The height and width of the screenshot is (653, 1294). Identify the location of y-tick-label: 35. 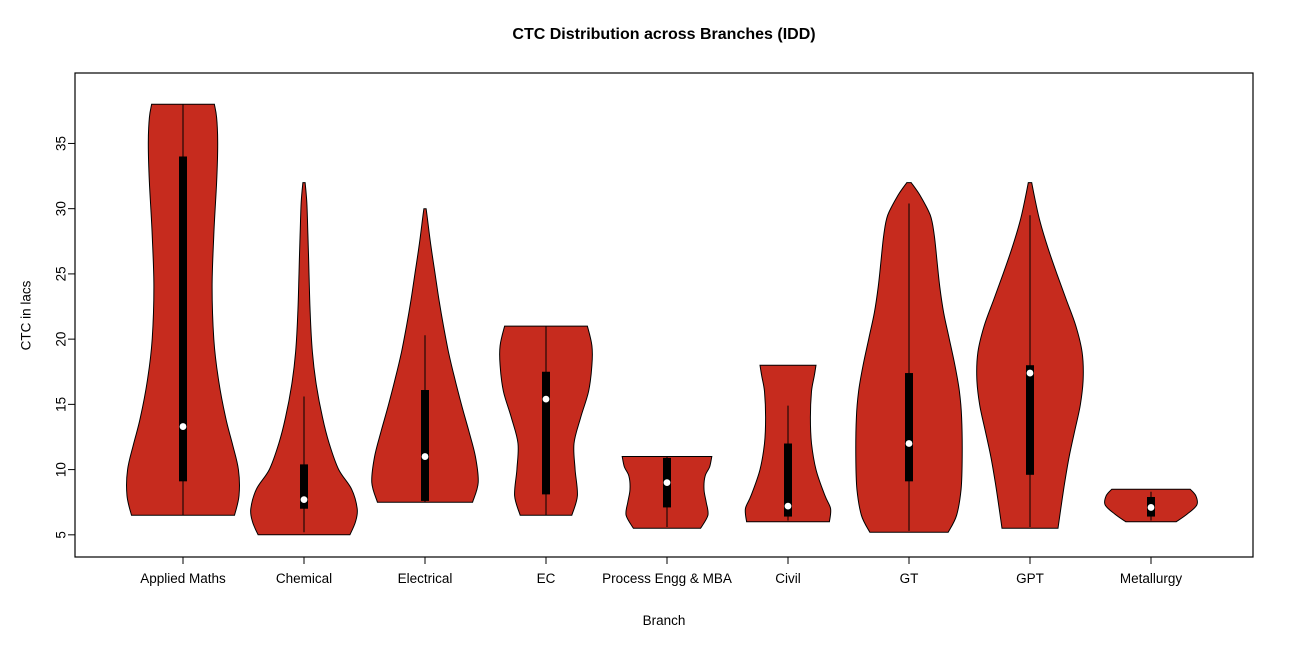
(61, 143).